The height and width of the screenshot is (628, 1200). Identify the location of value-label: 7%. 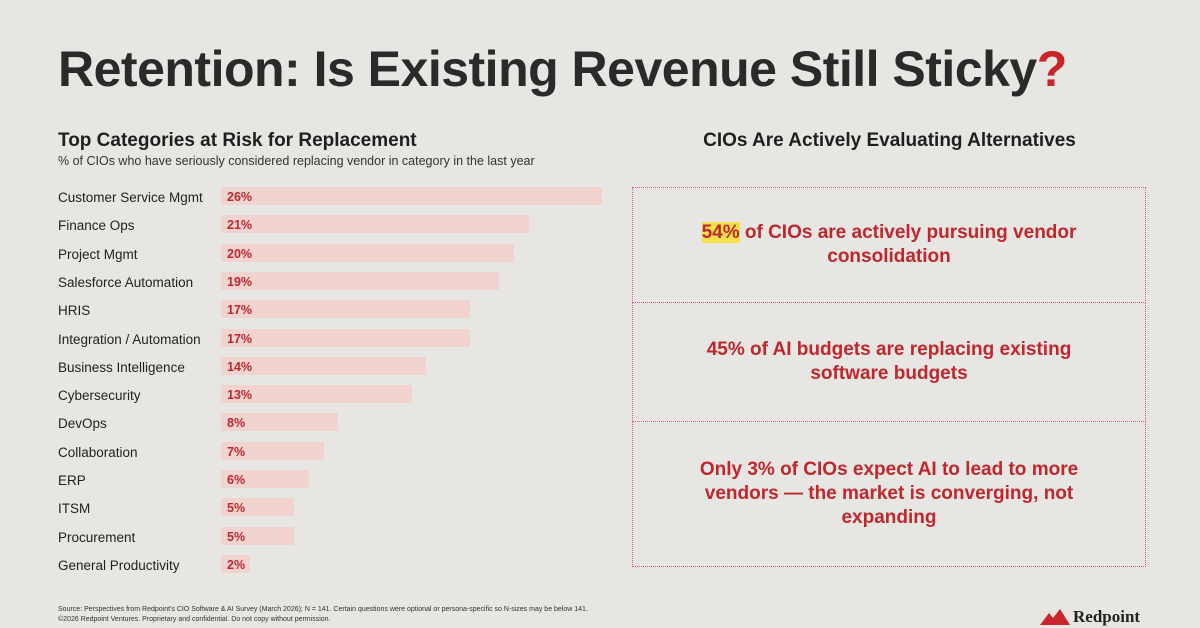
(236, 451).